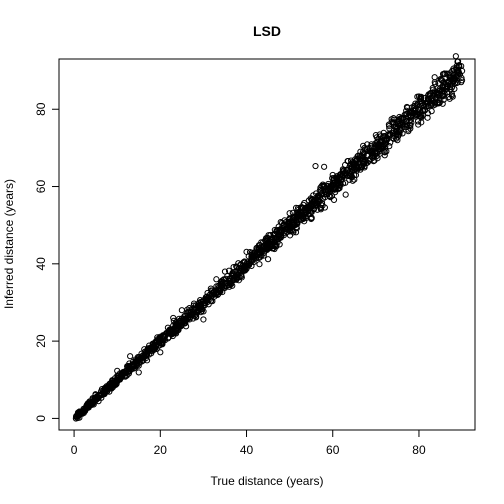  What do you see at coordinates (9, 244) in the screenshot?
I see `y-axis-label: Inferred distance (years)` at bounding box center [9, 244].